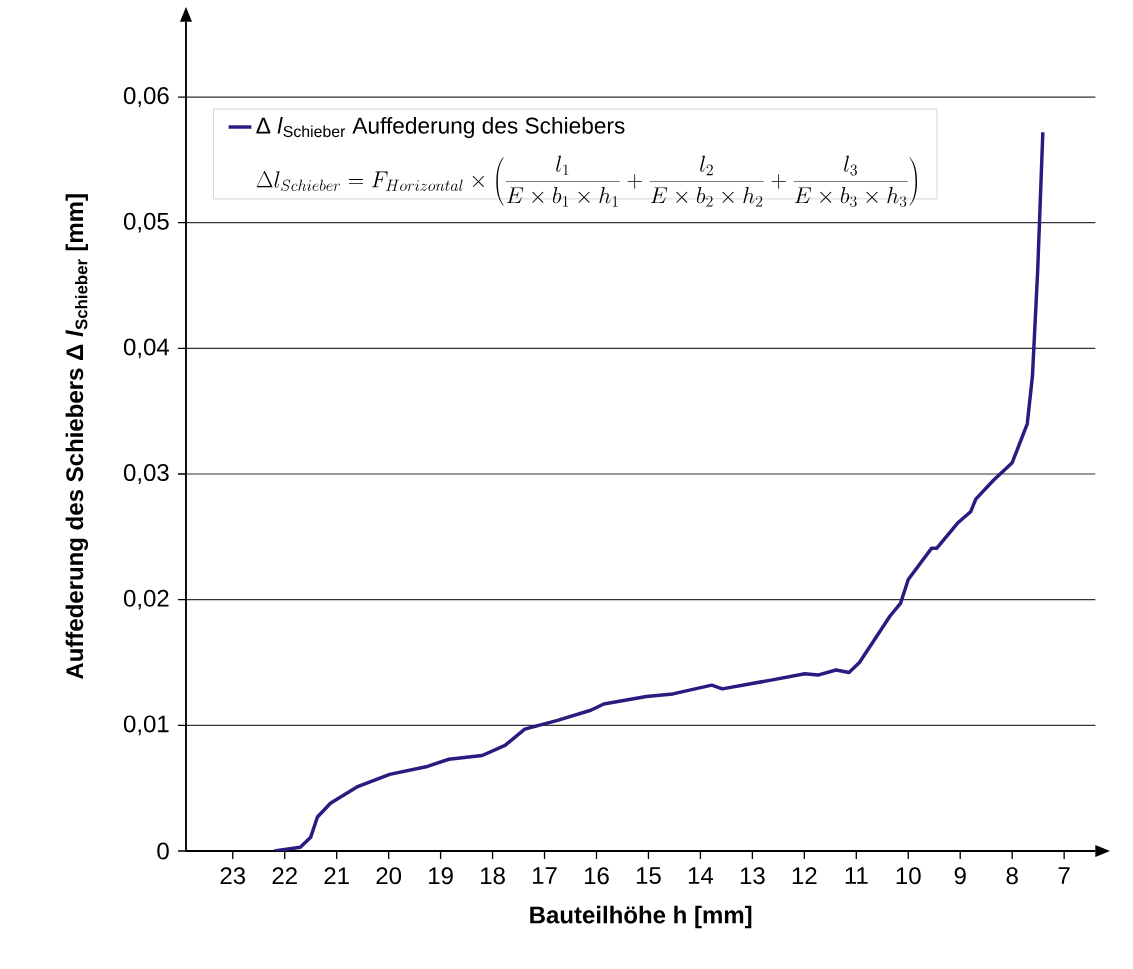  What do you see at coordinates (545, 875) in the screenshot?
I see `x-tick-label: 17` at bounding box center [545, 875].